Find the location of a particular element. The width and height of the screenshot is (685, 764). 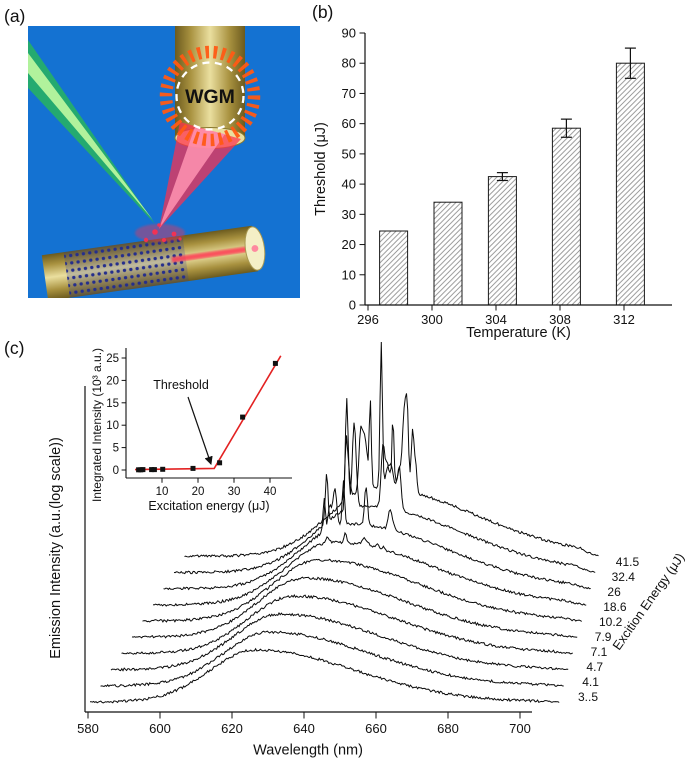

scatter-glow-halo is located at coordinates (160, 233).